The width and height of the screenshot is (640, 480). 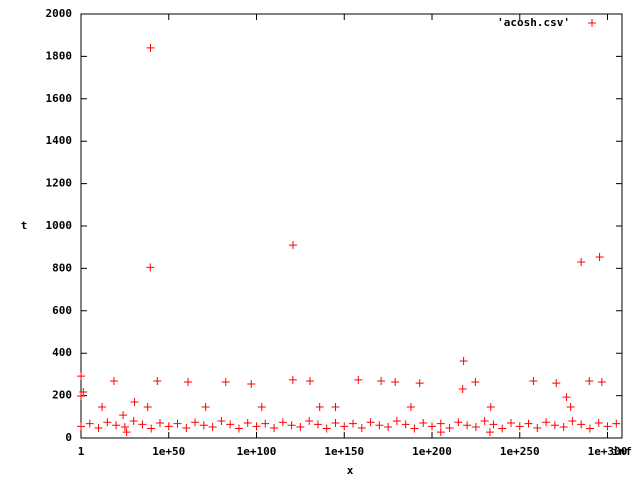 What do you see at coordinates (344, 451) in the screenshot?
I see `x-tick-label: 1e+150` at bounding box center [344, 451].